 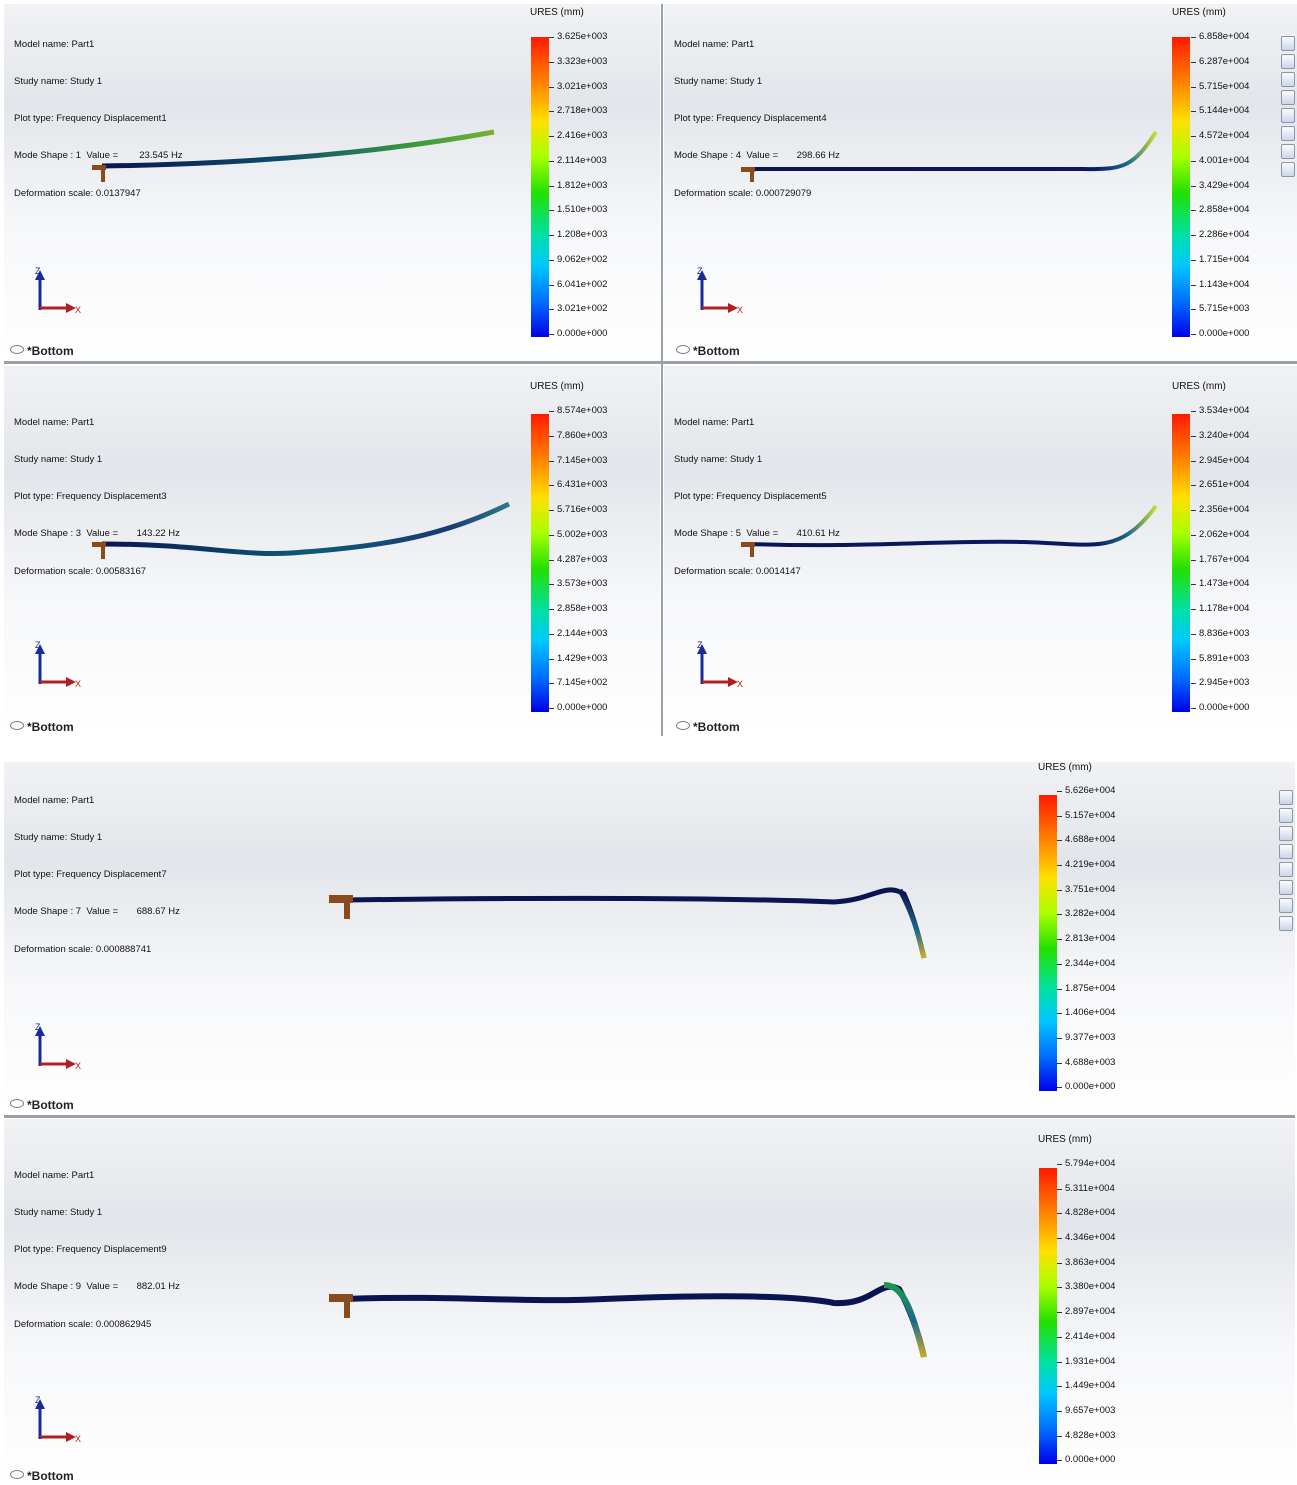 What do you see at coordinates (578, 308) in the screenshot?
I see `tick-label: 3.021e+002` at bounding box center [578, 308].